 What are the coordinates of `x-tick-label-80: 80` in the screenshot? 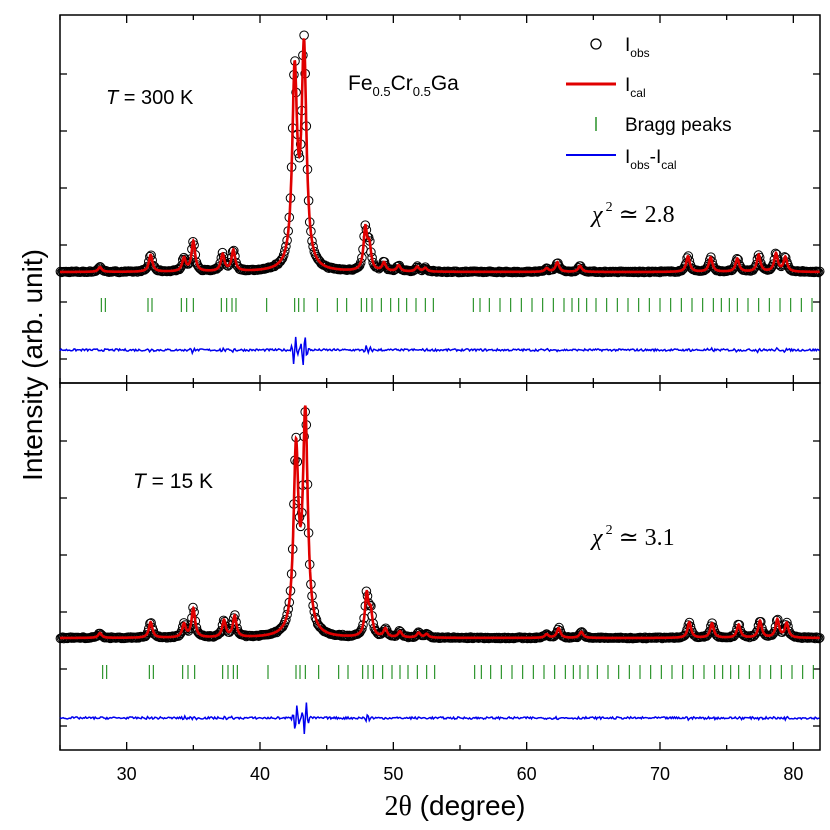 It's located at (793, 774).